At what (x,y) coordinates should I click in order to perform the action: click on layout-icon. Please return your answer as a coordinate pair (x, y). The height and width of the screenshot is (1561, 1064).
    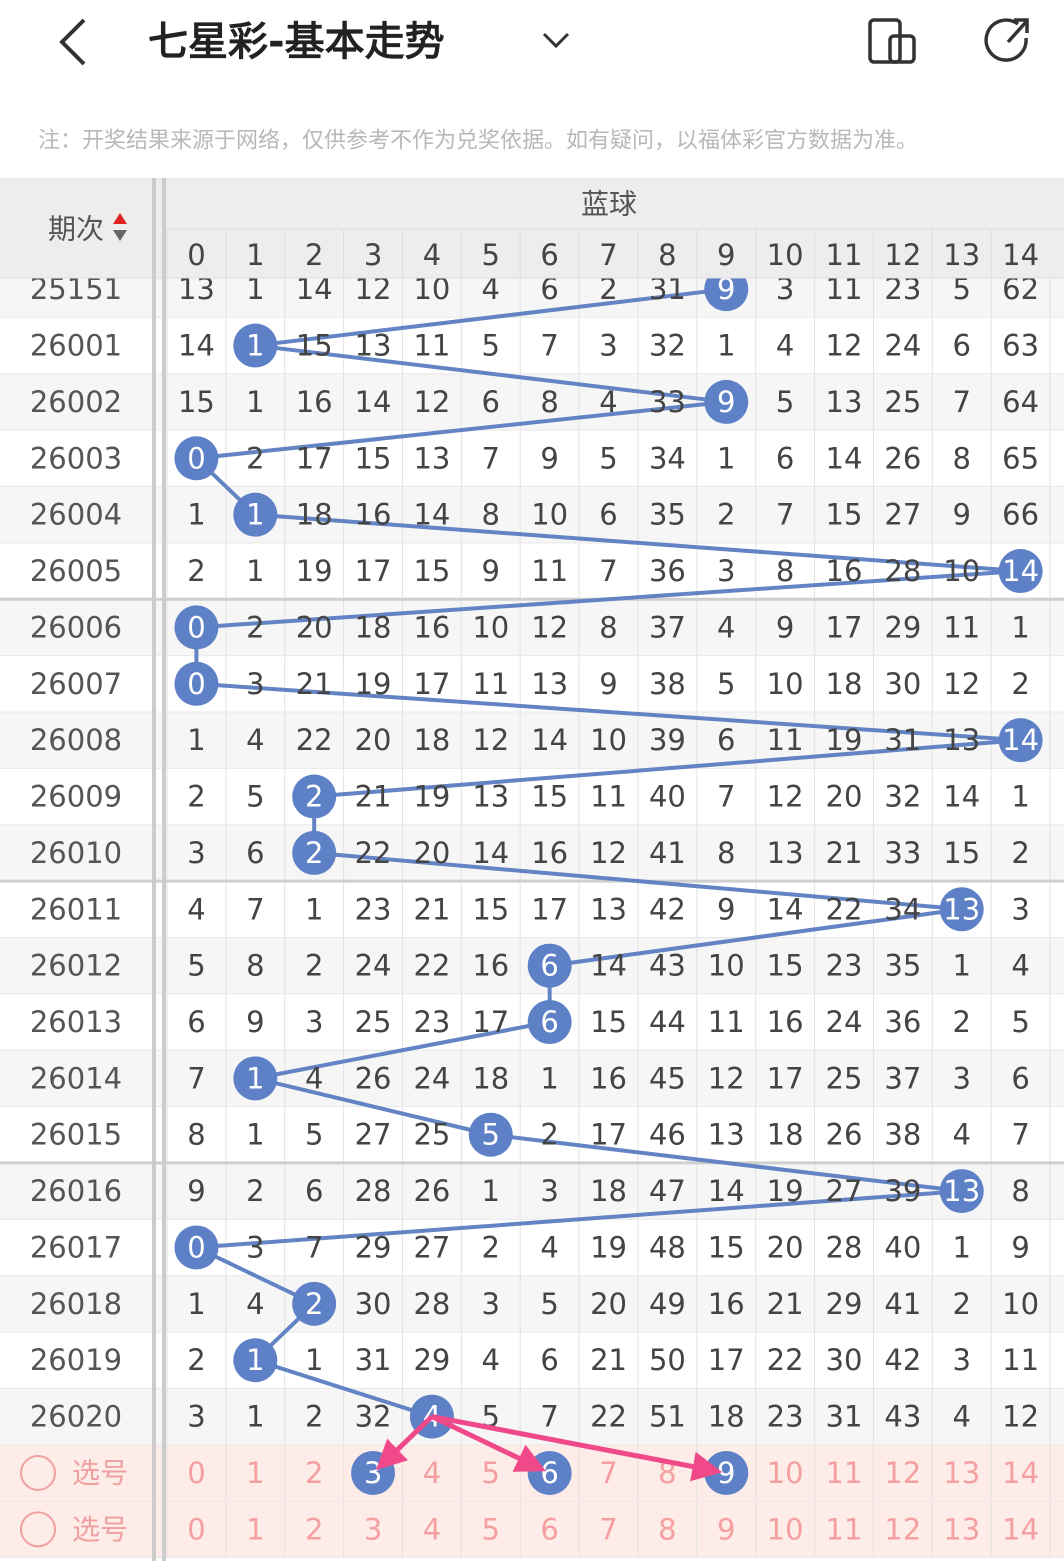
    Looking at the image, I should click on (892, 41).